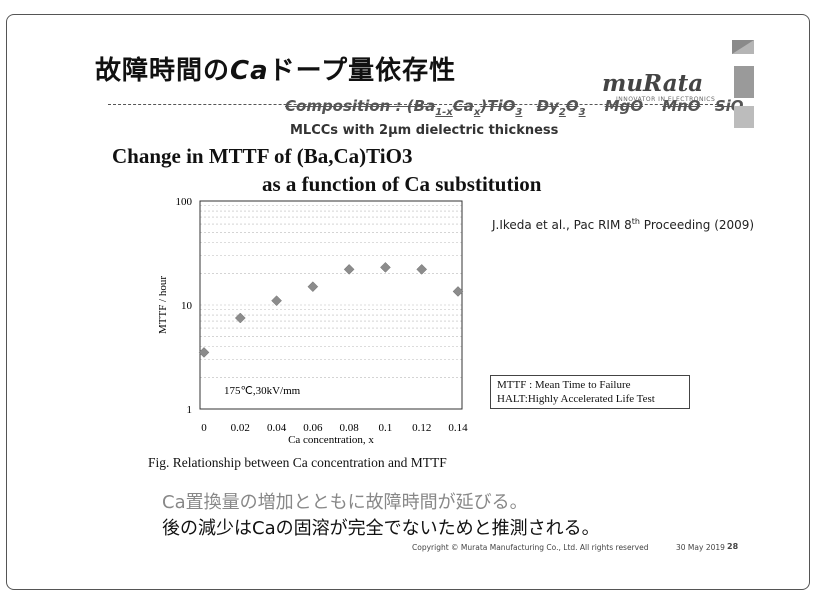 Image resolution: width=819 pixels, height=598 pixels. What do you see at coordinates (350, 428) in the screenshot?
I see `x-tick-label: 0.08` at bounding box center [350, 428].